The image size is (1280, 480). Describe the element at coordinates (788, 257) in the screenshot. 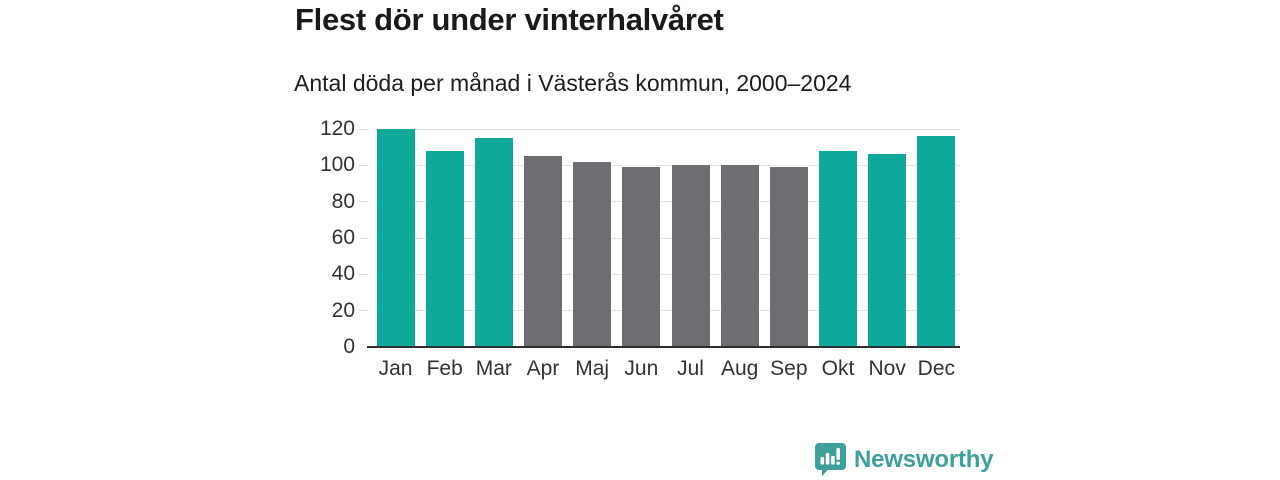

I see `bar-sep` at that location.